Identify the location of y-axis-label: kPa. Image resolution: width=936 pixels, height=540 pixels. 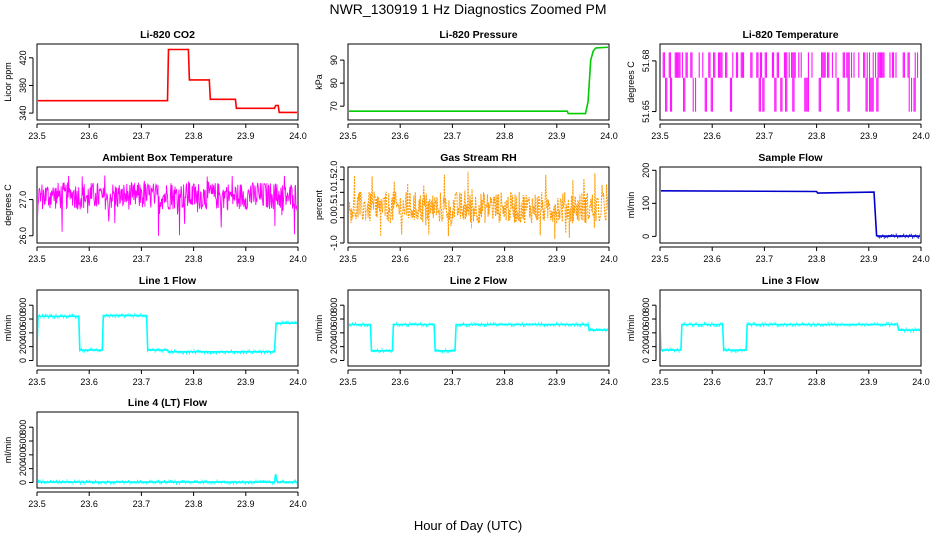
(319, 82).